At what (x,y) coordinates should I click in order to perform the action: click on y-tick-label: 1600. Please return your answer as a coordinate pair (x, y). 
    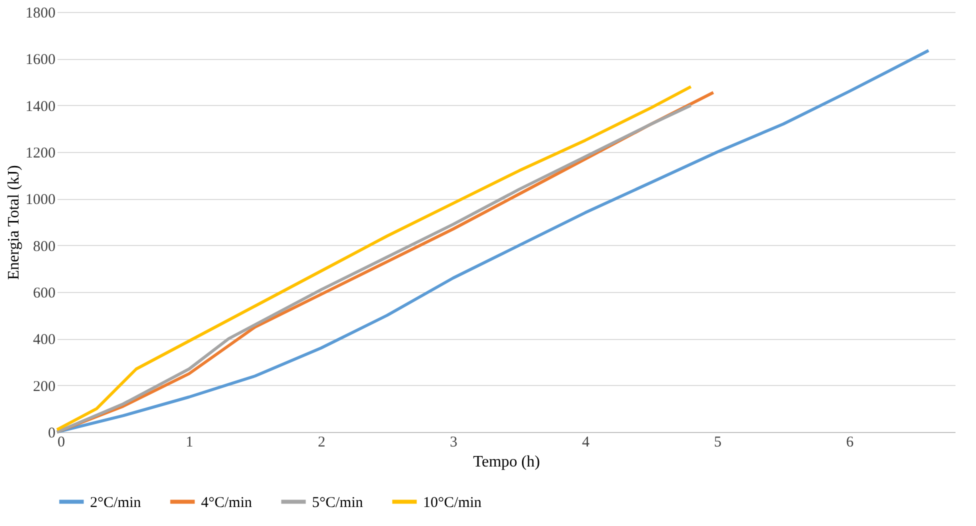
    Looking at the image, I should click on (41, 60).